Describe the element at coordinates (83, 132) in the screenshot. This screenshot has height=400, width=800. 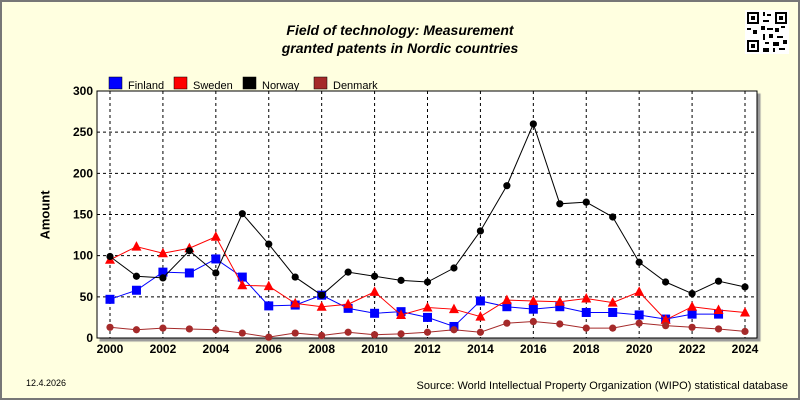
I see `y-tick-label: 250` at that location.